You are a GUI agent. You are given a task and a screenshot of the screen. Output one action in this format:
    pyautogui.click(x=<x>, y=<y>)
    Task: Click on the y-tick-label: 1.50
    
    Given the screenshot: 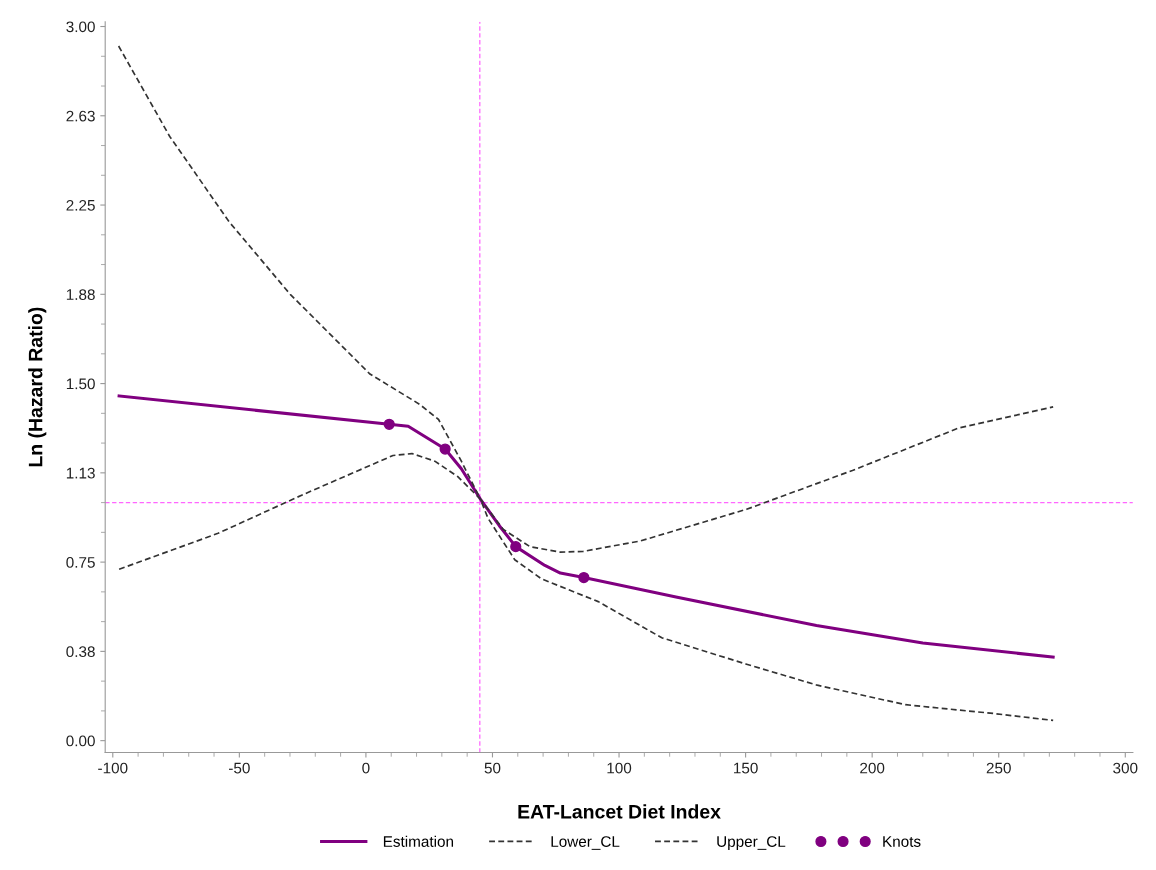 What is the action you would take?
    pyautogui.click(x=80, y=384)
    